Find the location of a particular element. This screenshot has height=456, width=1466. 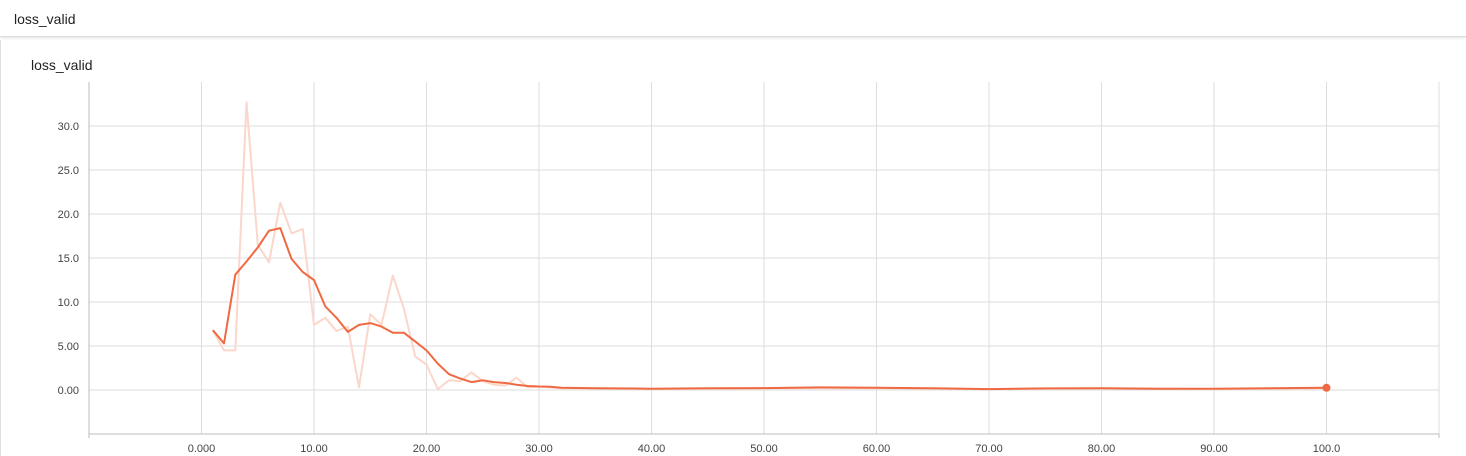

last-point-marker is located at coordinates (1326, 387).